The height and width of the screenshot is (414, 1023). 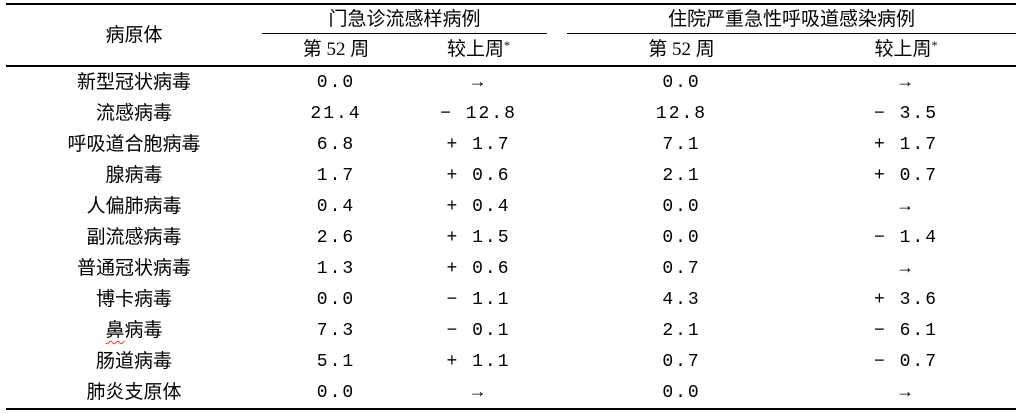 I want to click on sari-change-cell: − 3.5, so click(x=906, y=113).